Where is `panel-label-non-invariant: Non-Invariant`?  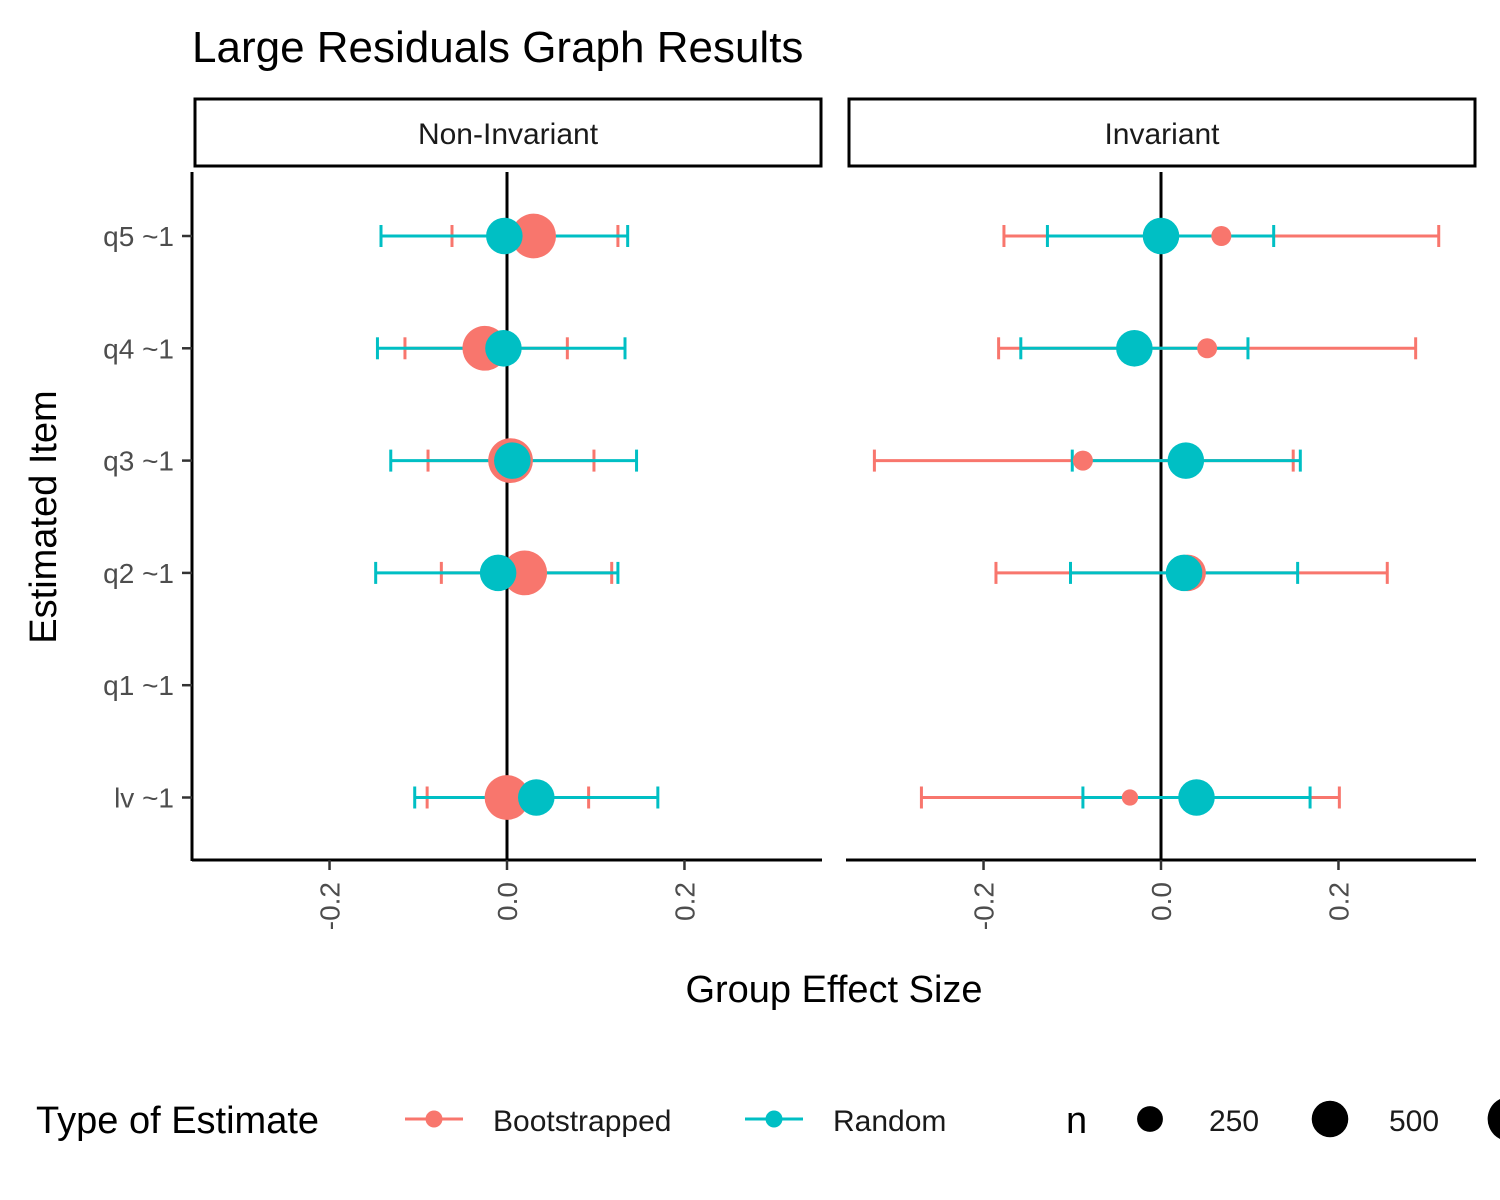 panel-label-non-invariant: Non-Invariant is located at coordinates (508, 134).